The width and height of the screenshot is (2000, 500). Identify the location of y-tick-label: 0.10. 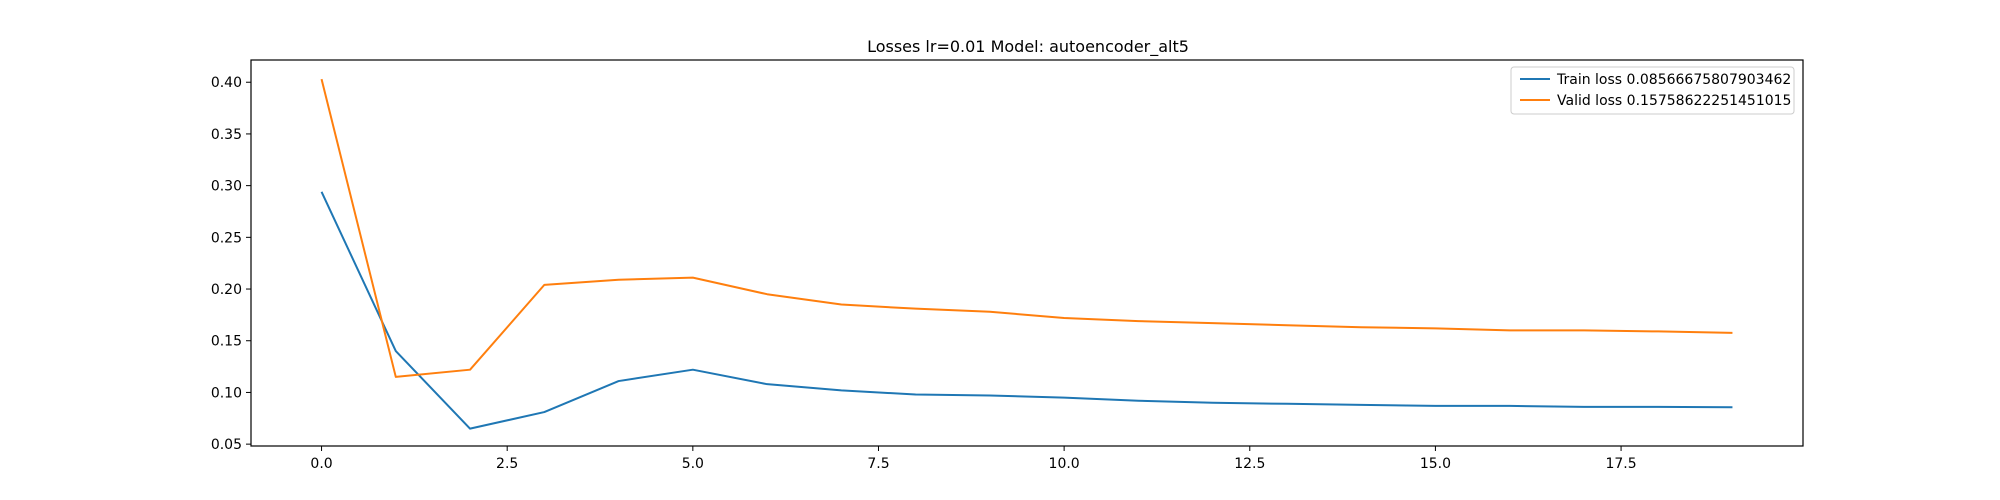
(226, 393).